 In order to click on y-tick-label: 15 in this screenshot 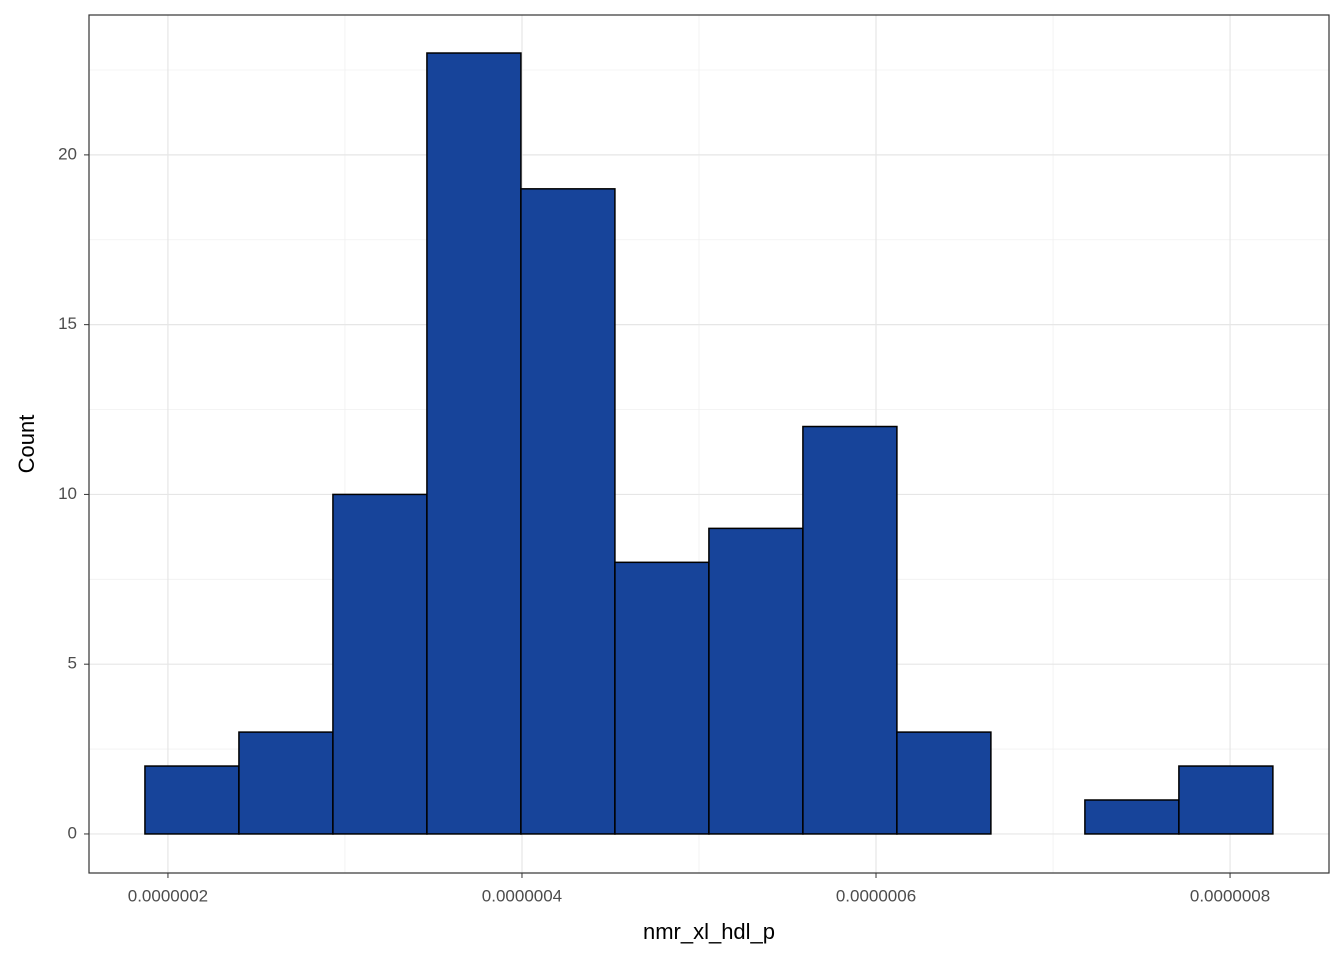, I will do `click(67, 323)`.